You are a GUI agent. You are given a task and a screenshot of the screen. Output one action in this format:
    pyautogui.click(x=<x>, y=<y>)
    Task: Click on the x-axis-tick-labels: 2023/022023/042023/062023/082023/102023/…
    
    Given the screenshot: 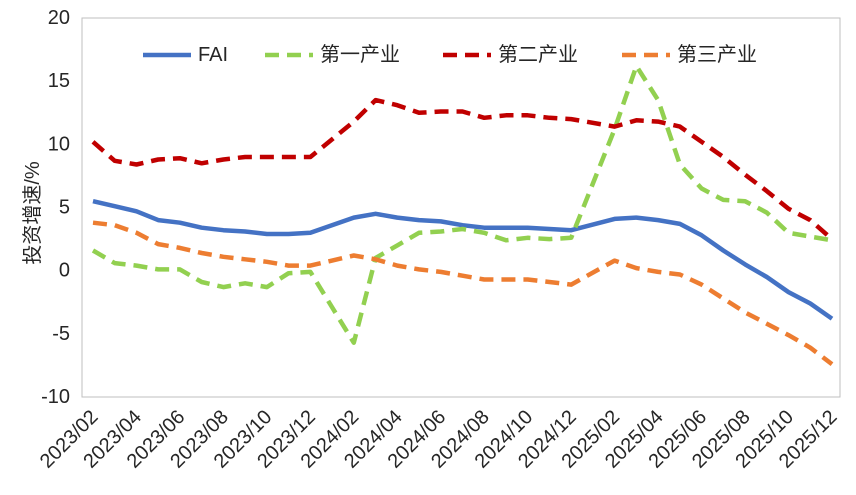 What is the action you would take?
    pyautogui.click(x=439, y=439)
    